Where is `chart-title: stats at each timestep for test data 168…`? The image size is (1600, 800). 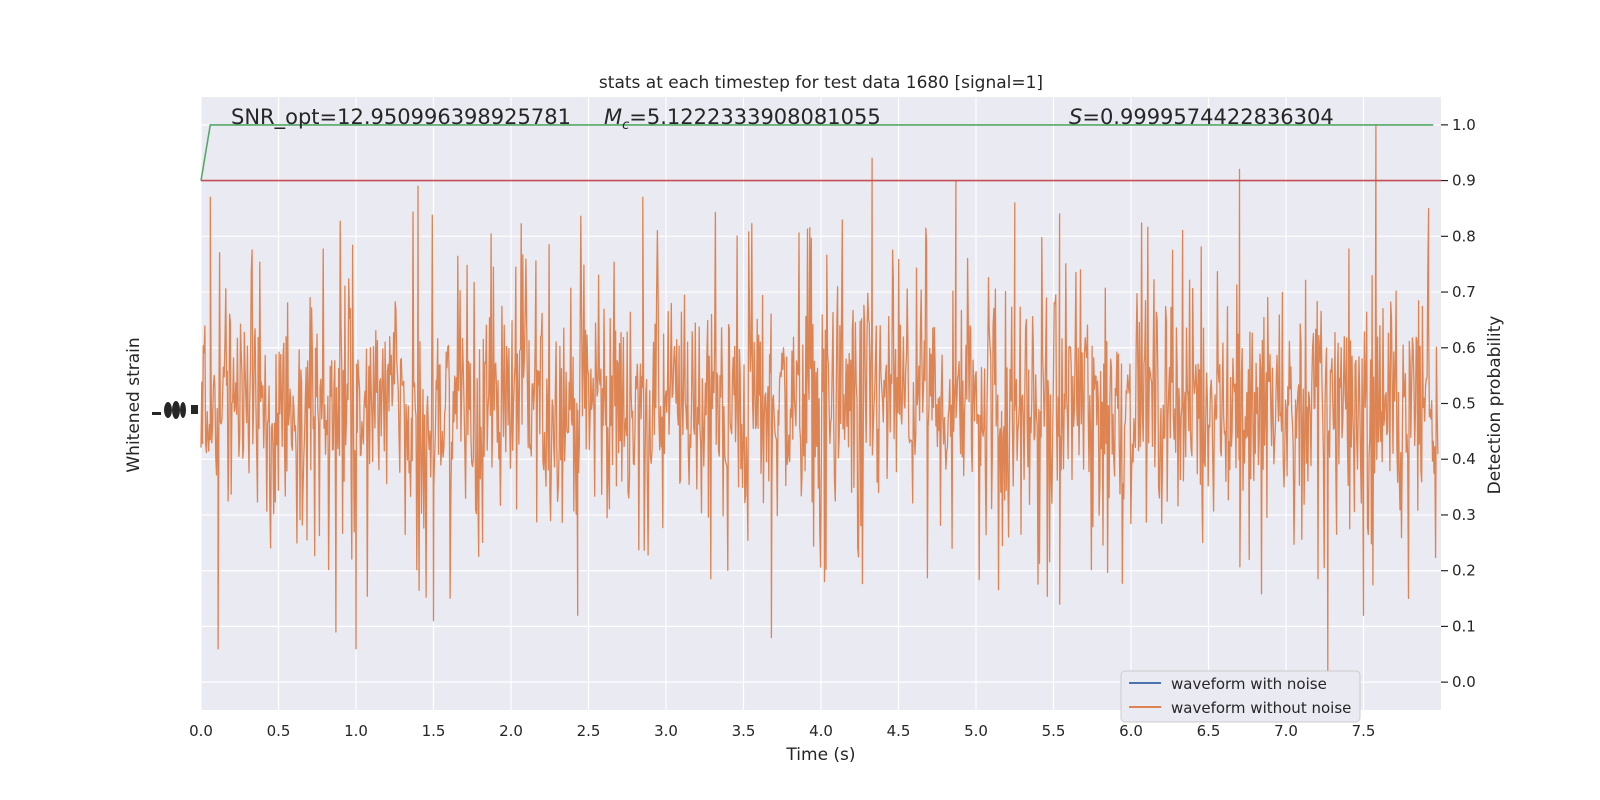
chart-title: stats at each timestep for test data 168… is located at coordinates (821, 83).